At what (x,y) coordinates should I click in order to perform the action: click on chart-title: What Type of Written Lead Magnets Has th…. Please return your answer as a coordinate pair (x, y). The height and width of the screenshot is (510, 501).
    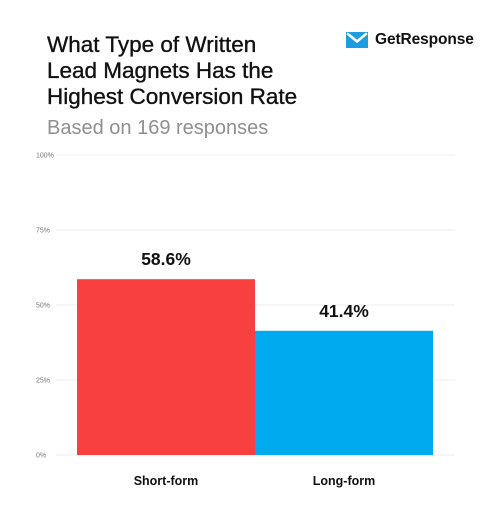
    Looking at the image, I should click on (197, 71).